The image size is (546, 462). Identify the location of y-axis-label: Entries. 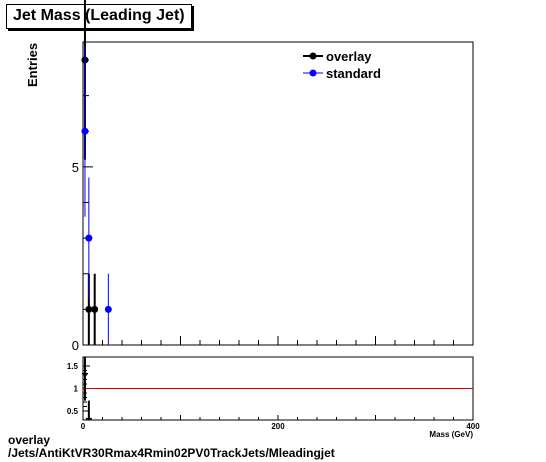
(32, 65).